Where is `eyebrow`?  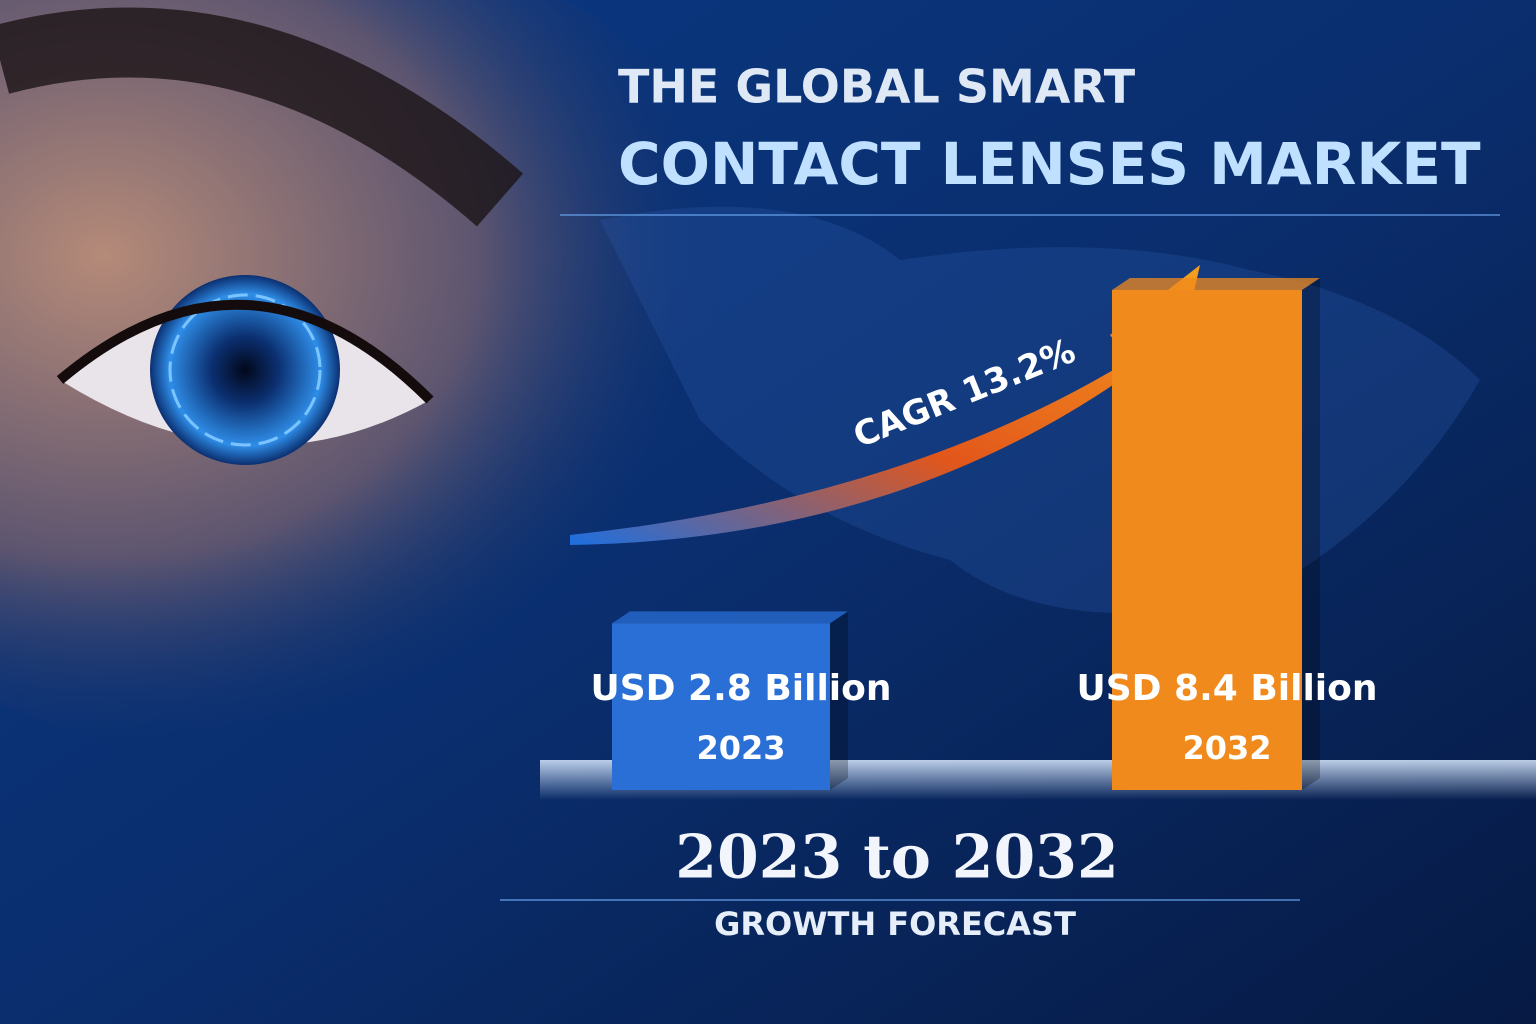 eyebrow is located at coordinates (262, 117).